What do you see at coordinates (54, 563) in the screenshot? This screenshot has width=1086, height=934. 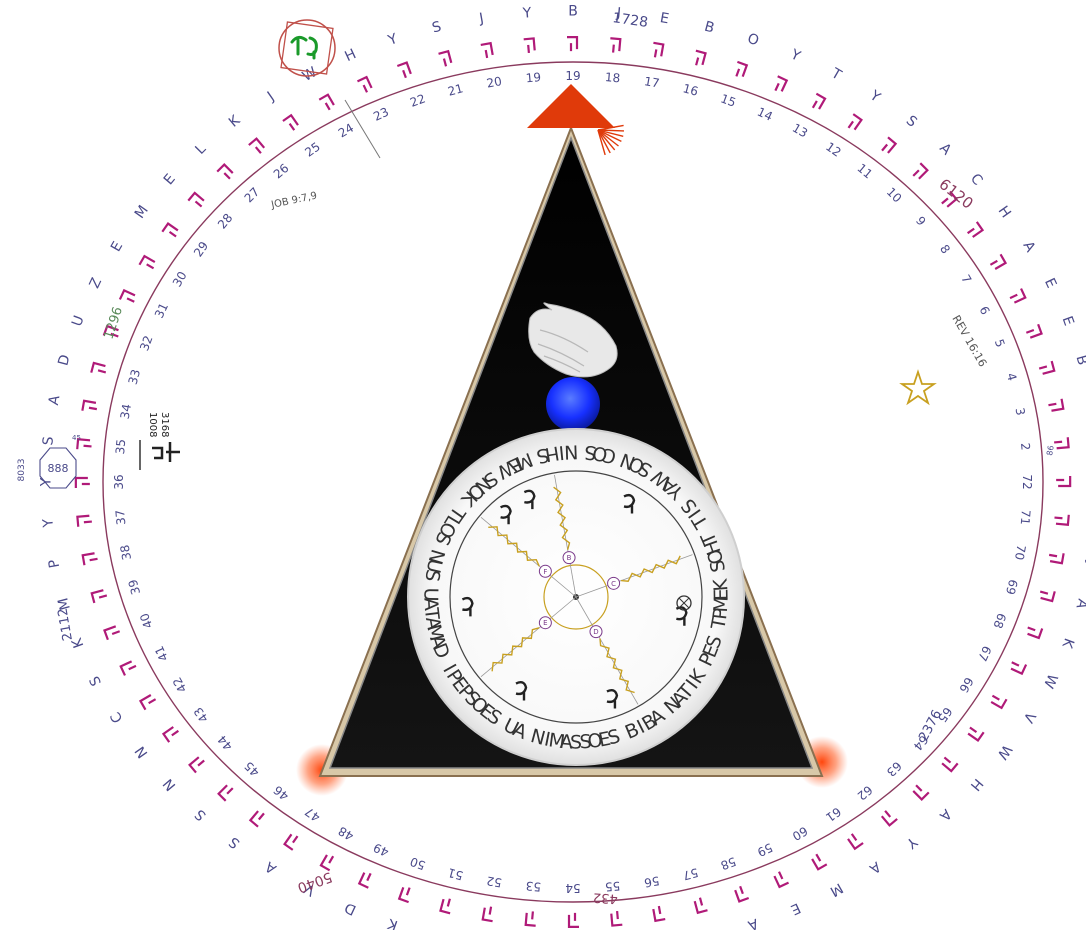 I see `ring-letter: P` at bounding box center [54, 563].